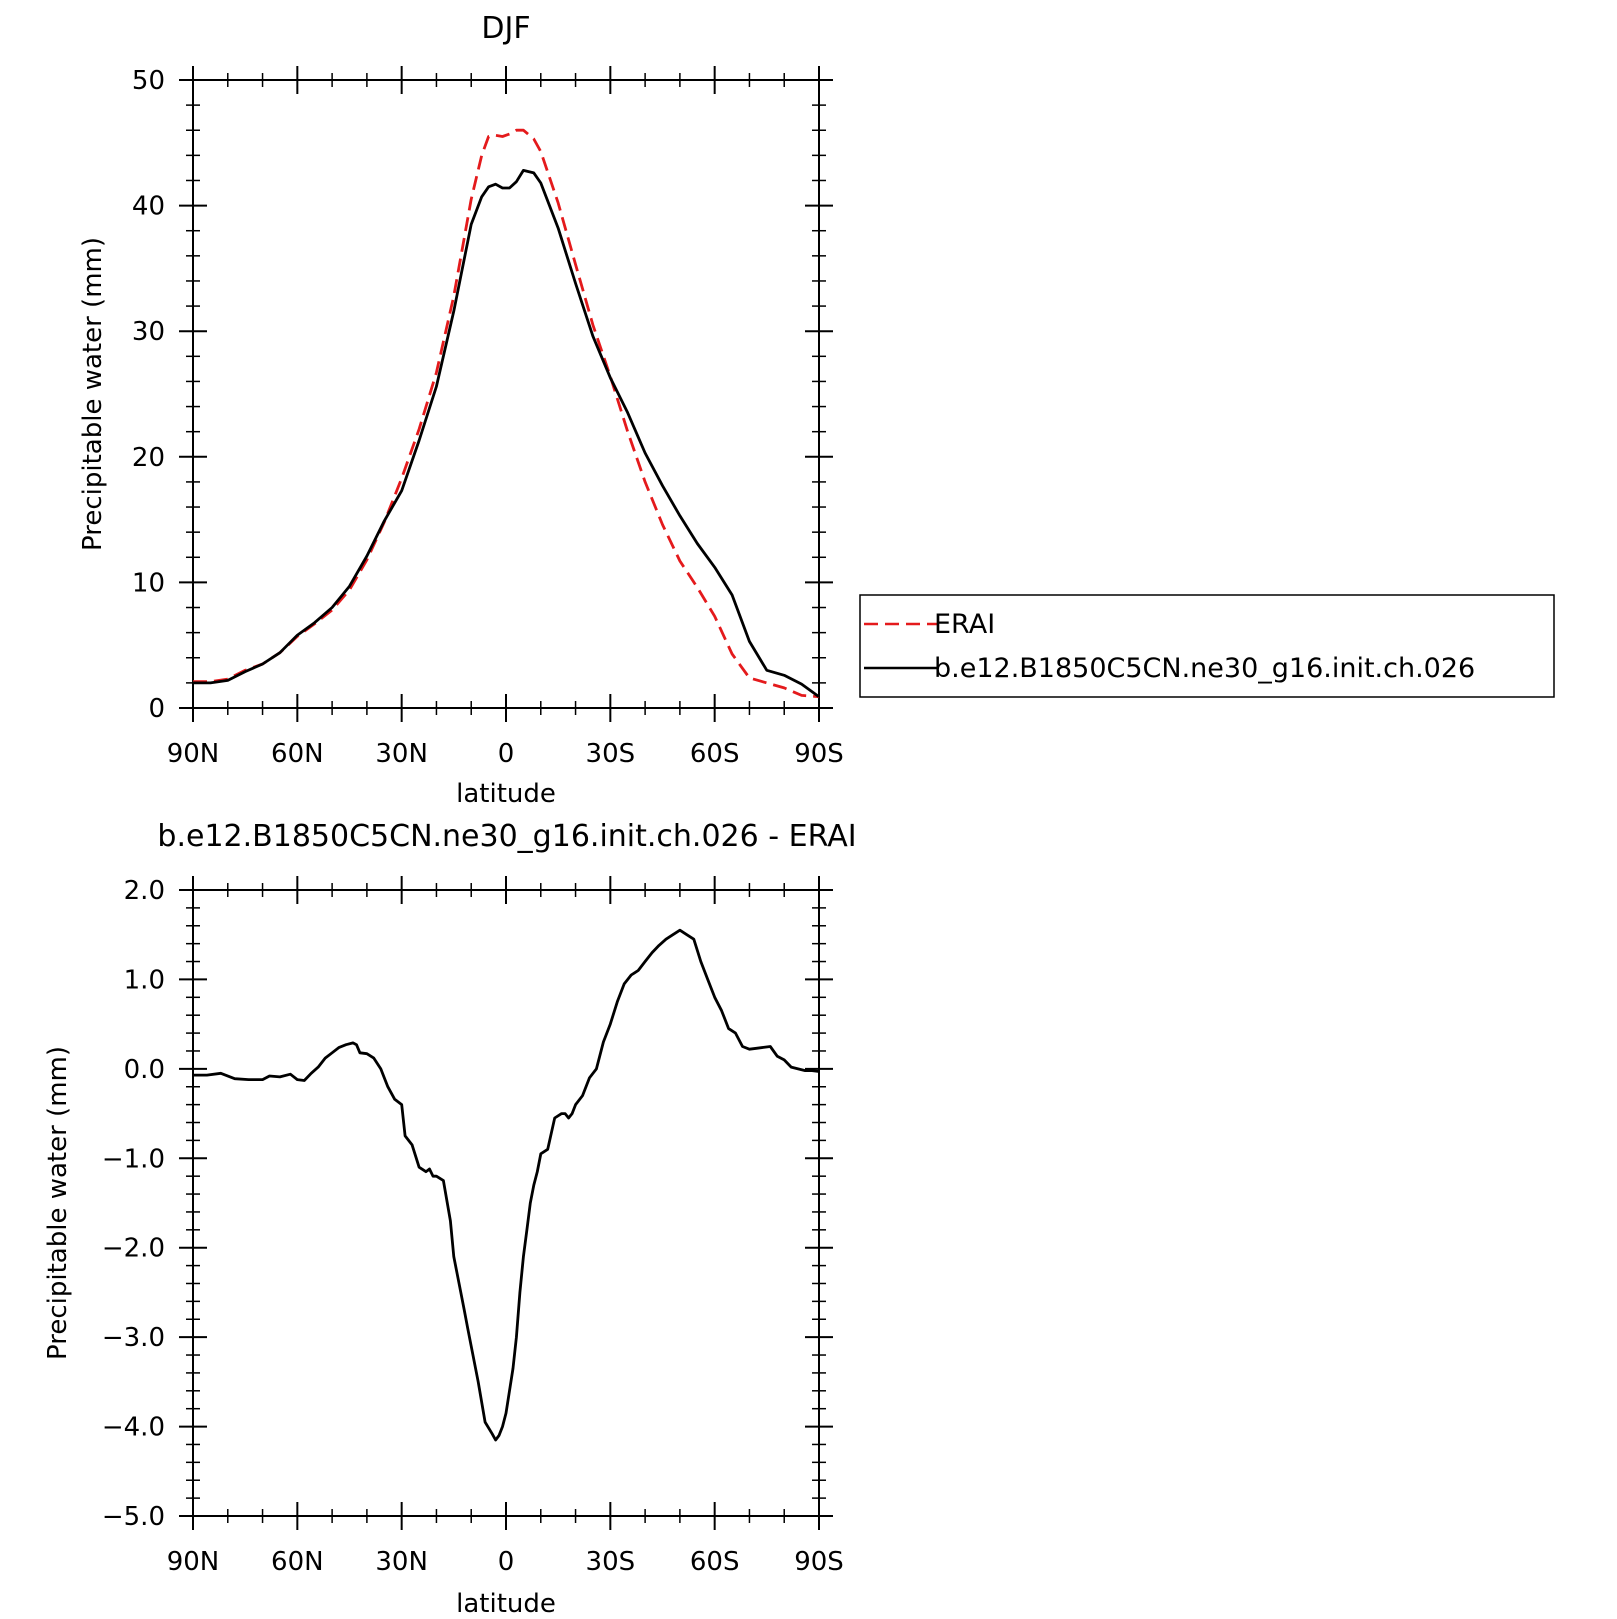 Image resolution: width=1617 pixels, height=1619 pixels. Describe the element at coordinates (401, 754) in the screenshot. I see `top-xtick-label: 30N` at that location.